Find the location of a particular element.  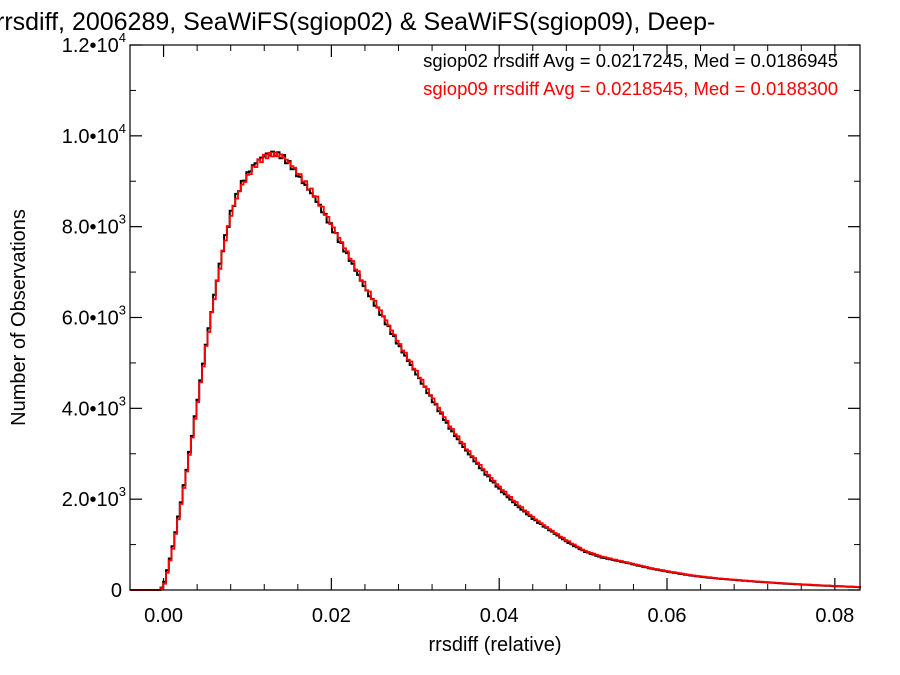

x-tick-label: 0.08 is located at coordinates (834, 616).